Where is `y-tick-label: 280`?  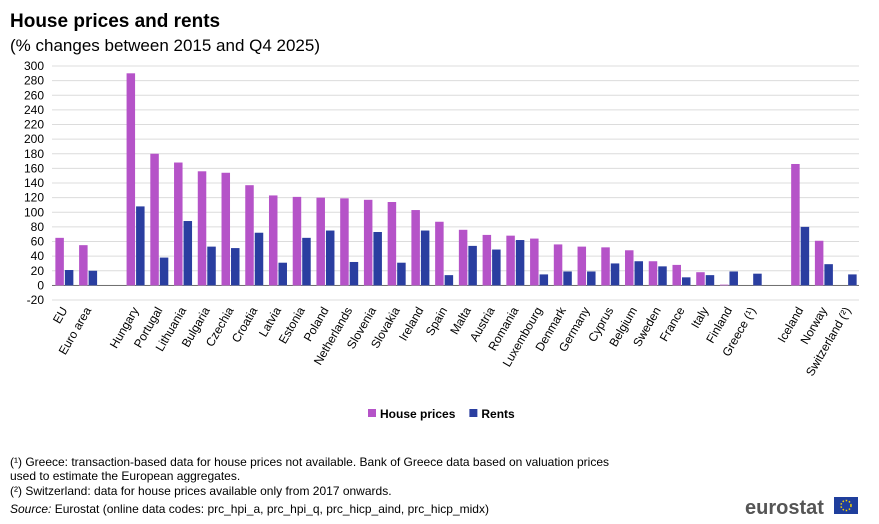 y-tick-label: 280 is located at coordinates (34, 81).